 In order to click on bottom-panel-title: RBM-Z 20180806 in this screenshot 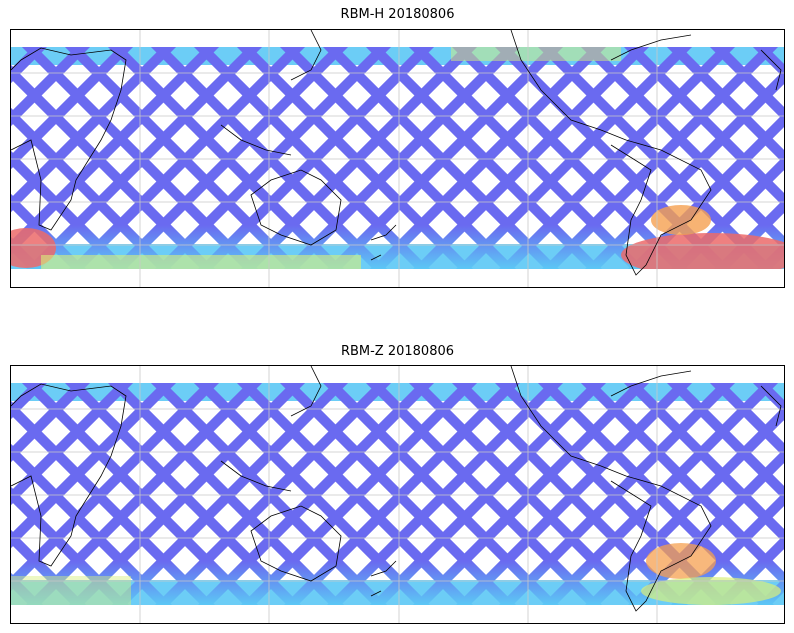, I will do `click(397, 351)`.